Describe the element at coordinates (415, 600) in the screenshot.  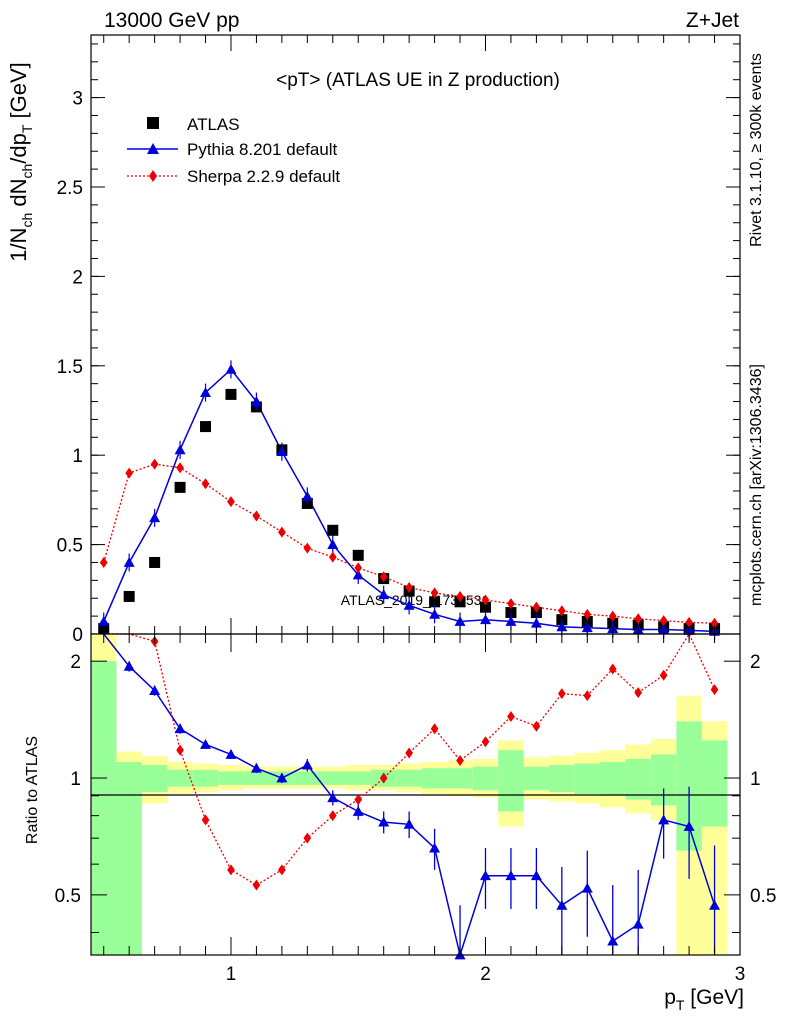
I see `watermark: ATLAS_2019_I1736531` at that location.